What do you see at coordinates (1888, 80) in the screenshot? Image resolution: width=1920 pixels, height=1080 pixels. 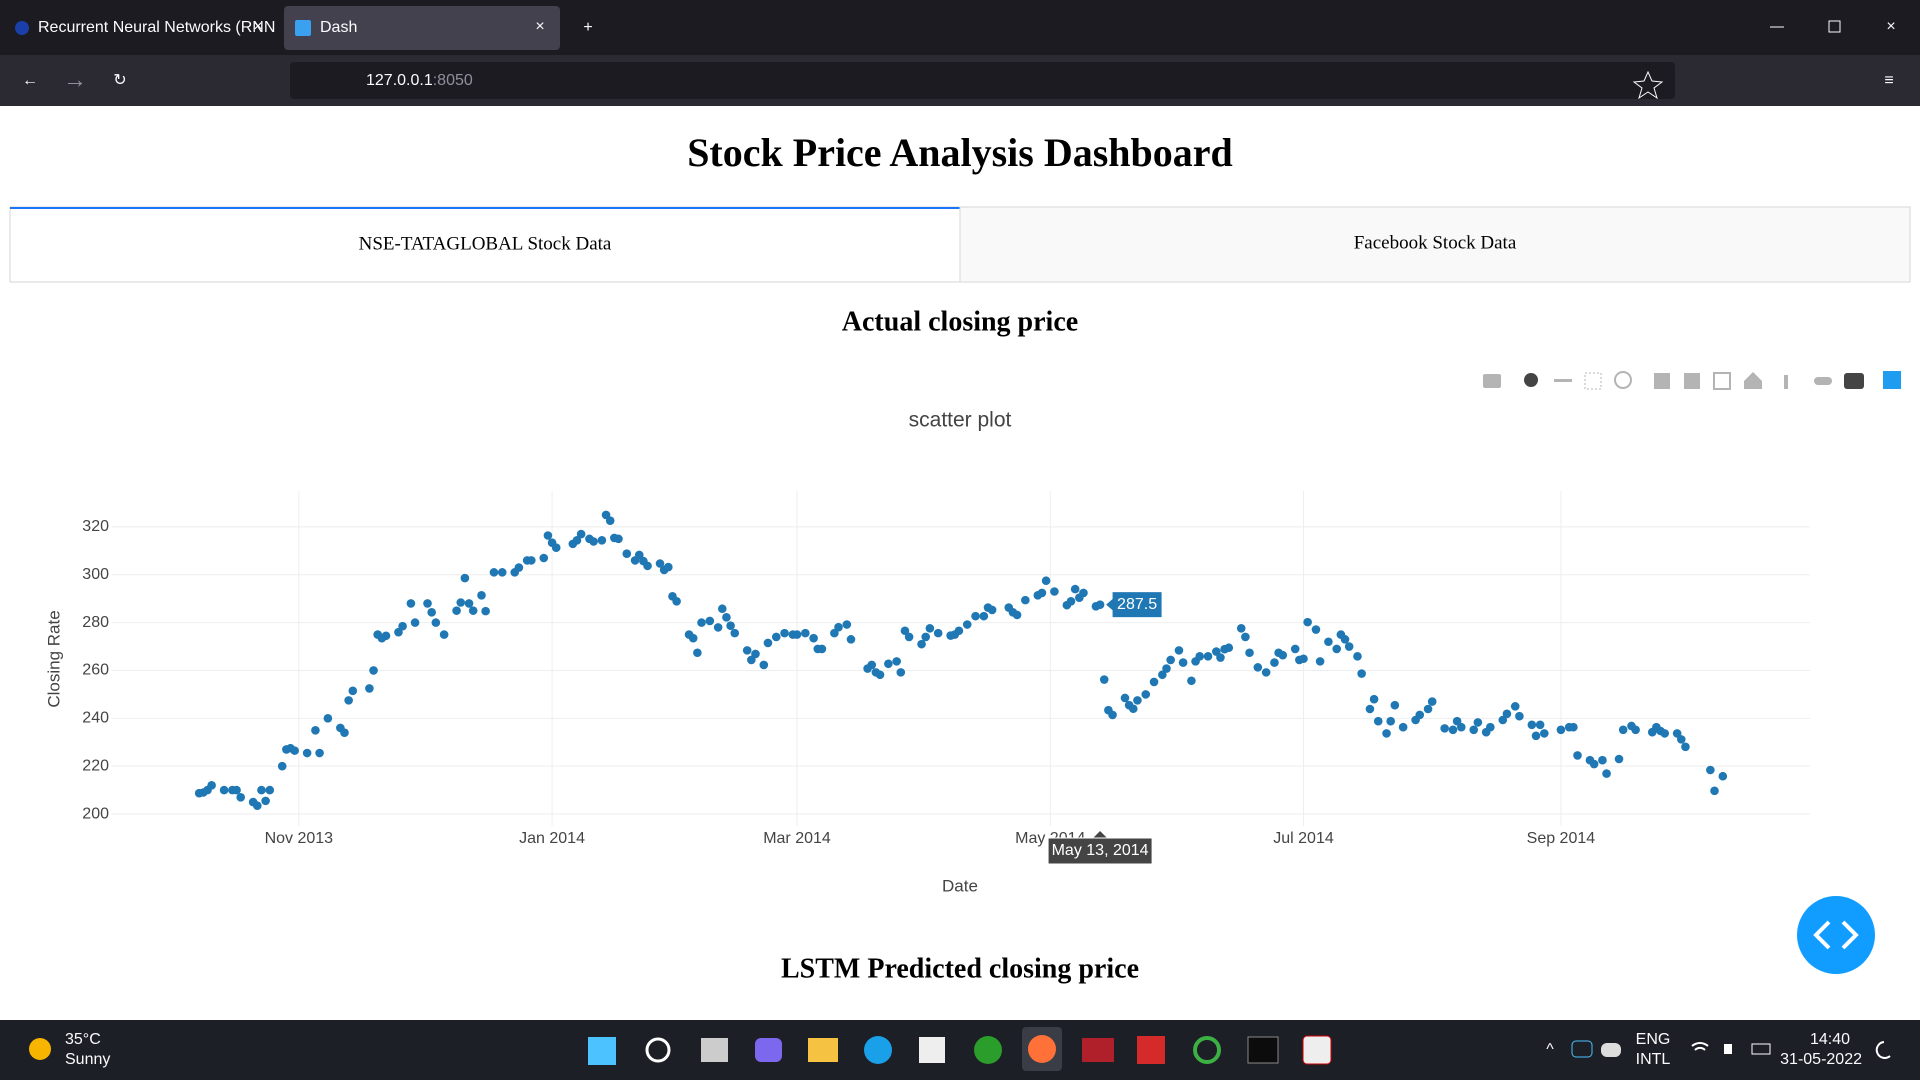 I see `menu: ≡` at bounding box center [1888, 80].